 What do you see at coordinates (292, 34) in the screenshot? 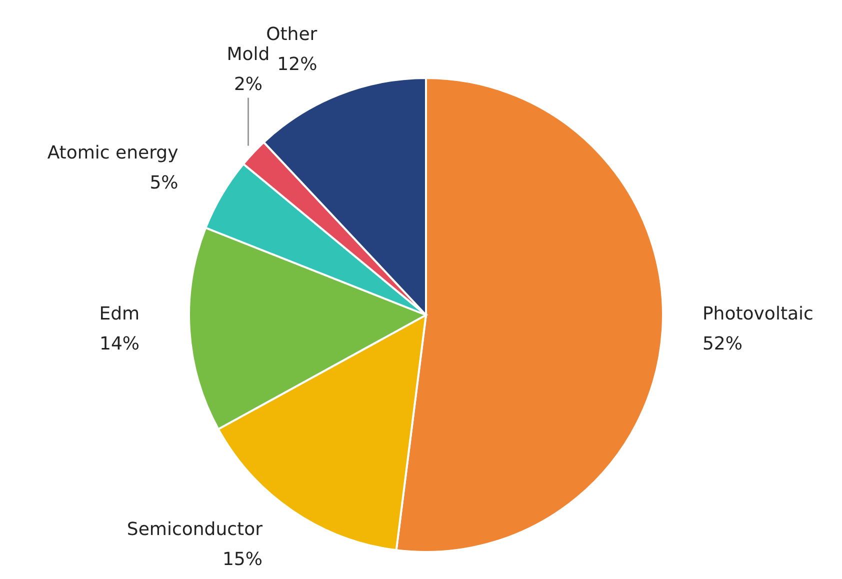
I see `slice-label: Other` at bounding box center [292, 34].